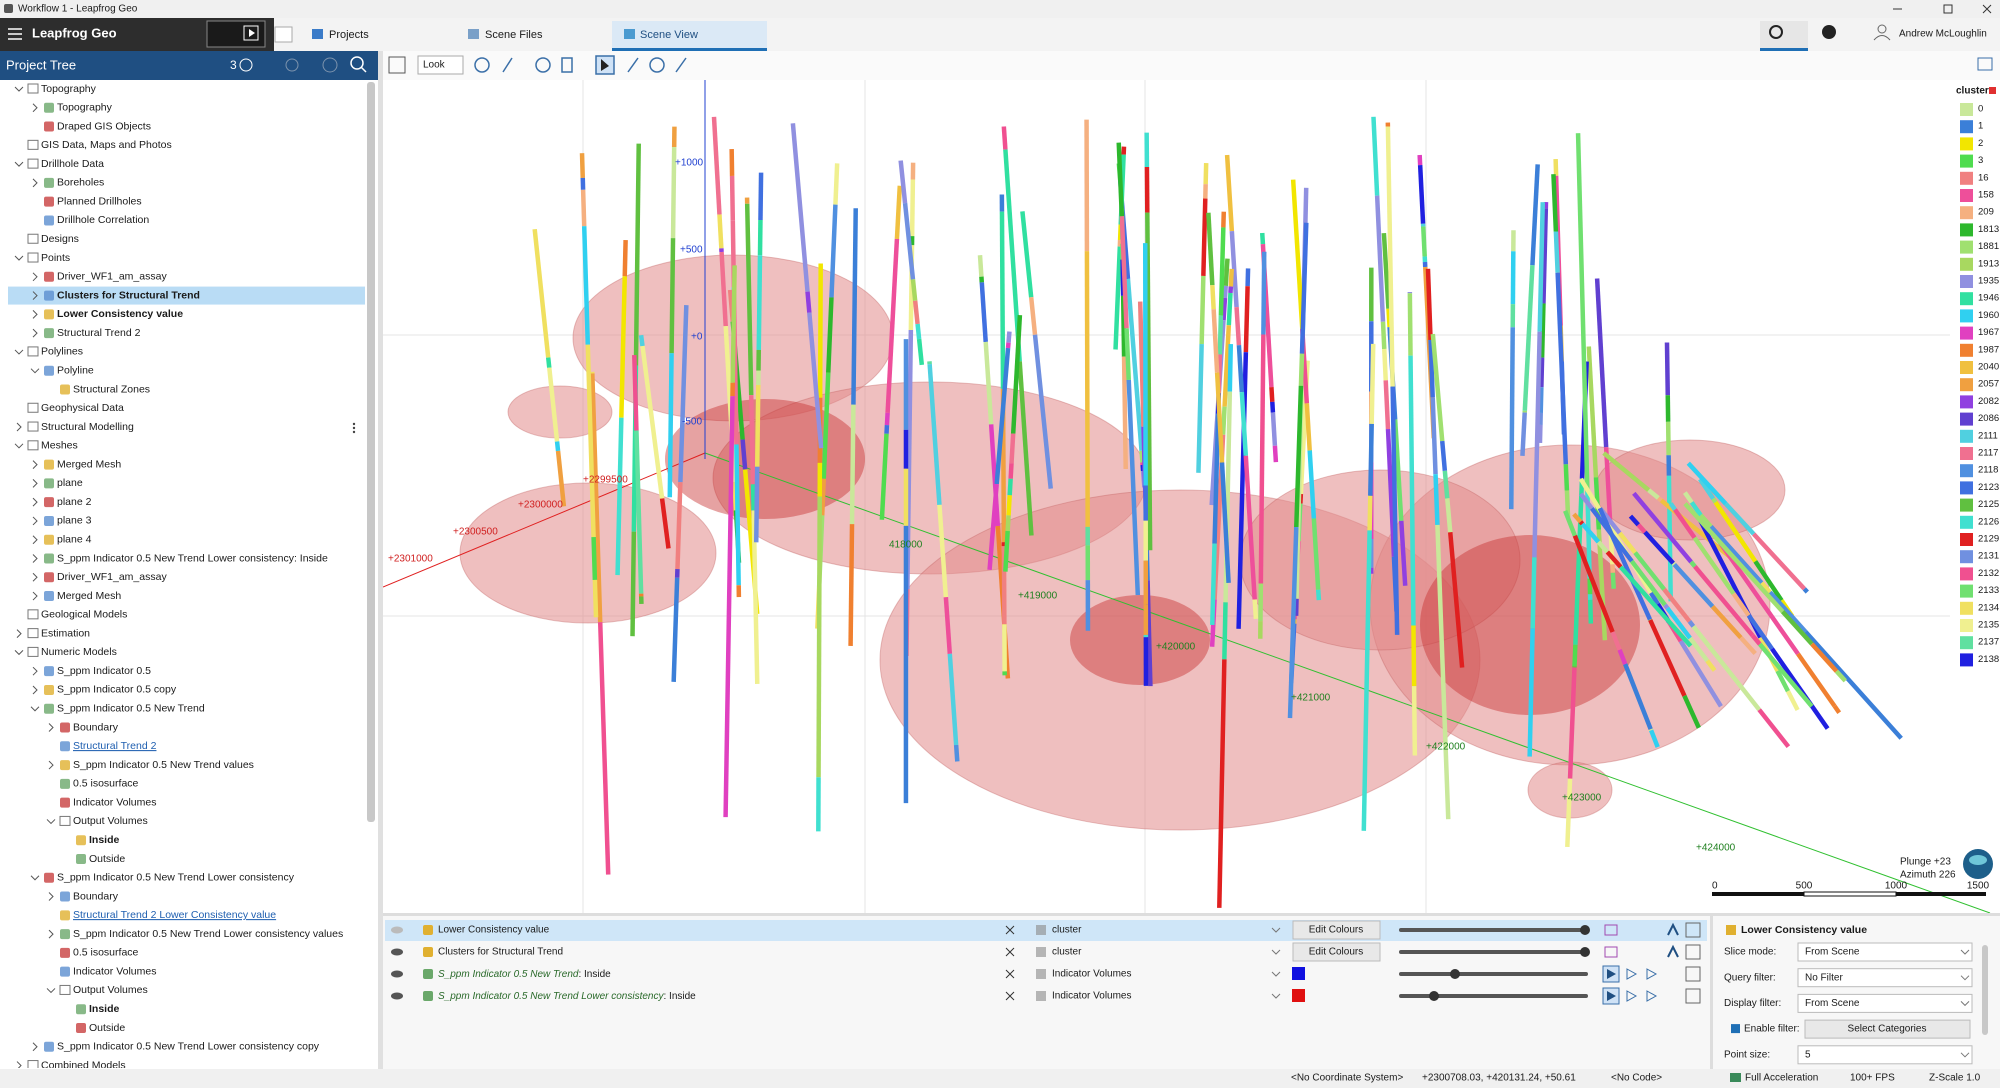  What do you see at coordinates (1943, 34) in the screenshot?
I see `user-name: Andrew McLoughlin` at bounding box center [1943, 34].